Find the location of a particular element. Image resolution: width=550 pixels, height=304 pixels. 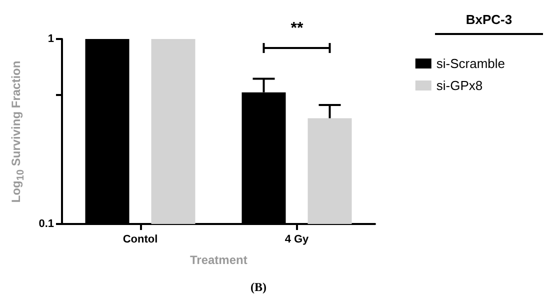

x-tick-label: Contol is located at coordinates (140, 240).